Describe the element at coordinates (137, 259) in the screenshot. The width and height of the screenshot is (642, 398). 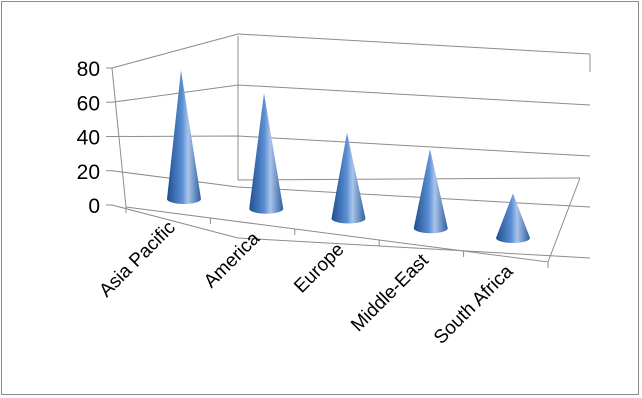
I see `x-category-label: Asia Pacific` at that location.